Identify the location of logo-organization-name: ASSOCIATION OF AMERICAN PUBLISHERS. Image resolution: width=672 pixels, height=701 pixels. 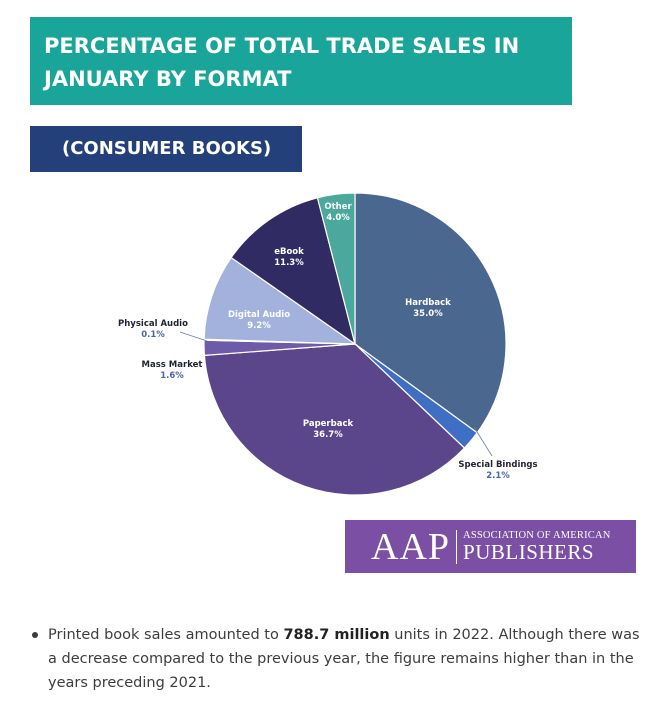
(537, 546).